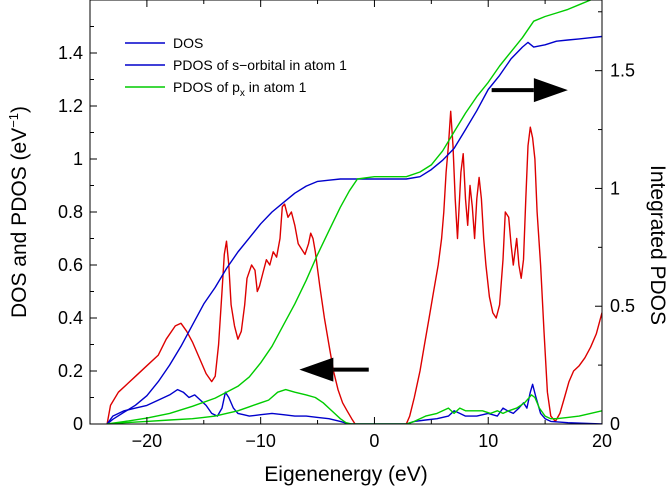 This screenshot has width=667, height=491. What do you see at coordinates (70, 318) in the screenshot?
I see `y-left-tick-label: 0.4` at bounding box center [70, 318].